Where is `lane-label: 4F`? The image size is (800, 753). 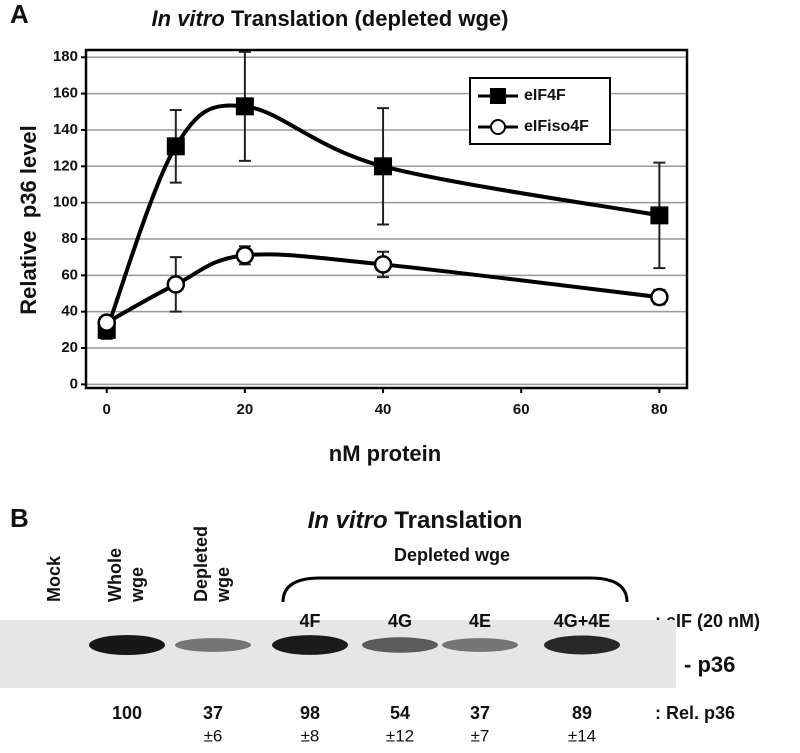 lane-label: 4F is located at coordinates (309, 621).